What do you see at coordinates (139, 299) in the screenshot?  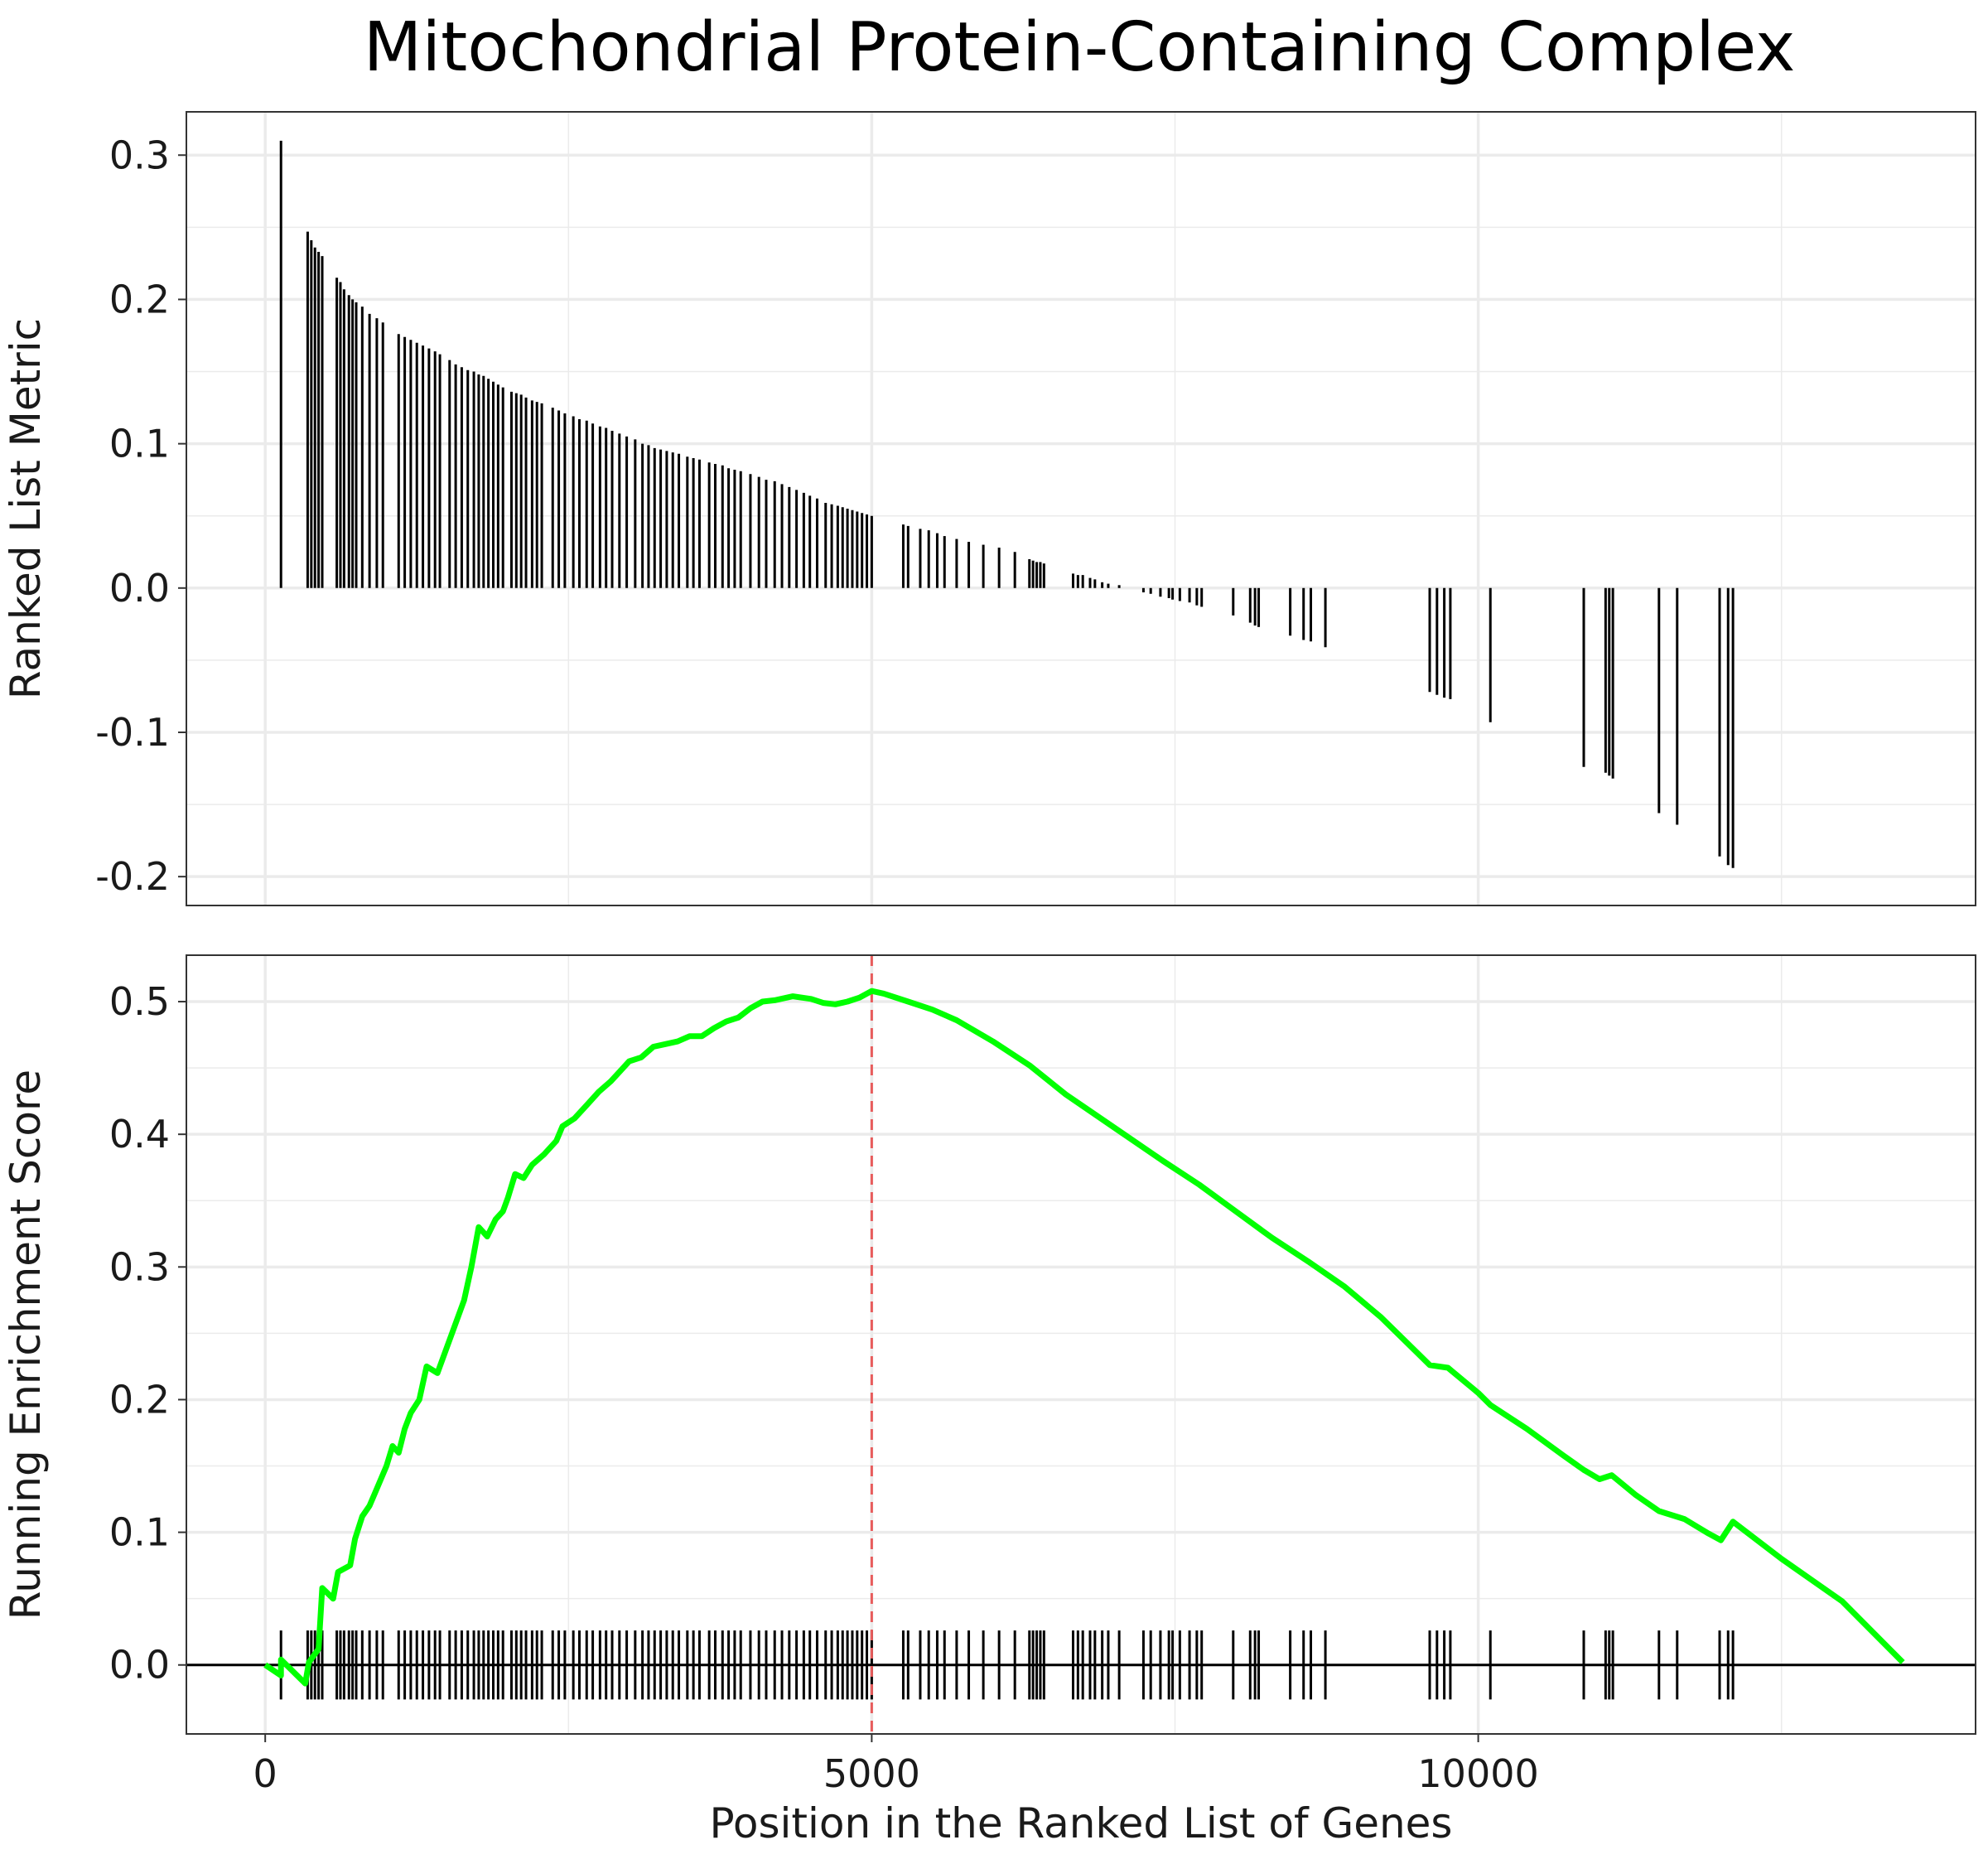 I see `ranked-metric-y-tick-label: 0.2` at bounding box center [139, 299].